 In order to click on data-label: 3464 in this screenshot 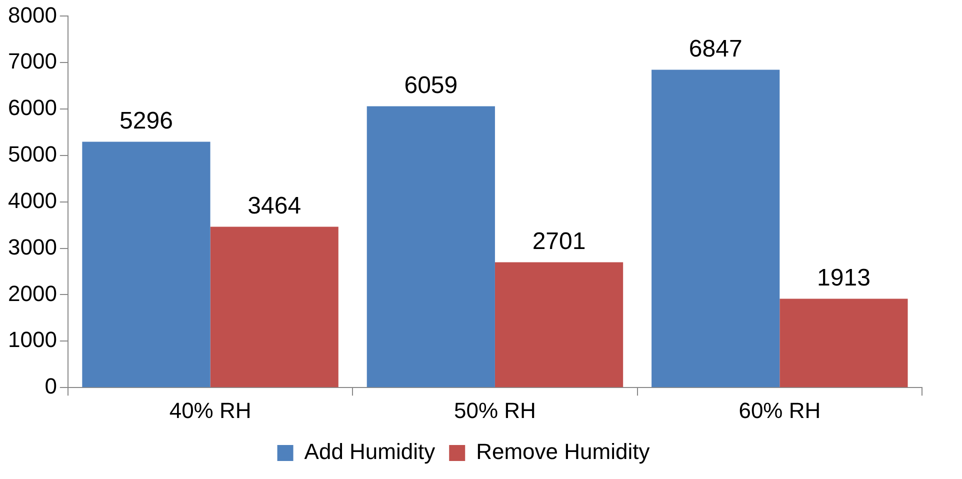, I will do `click(275, 206)`.